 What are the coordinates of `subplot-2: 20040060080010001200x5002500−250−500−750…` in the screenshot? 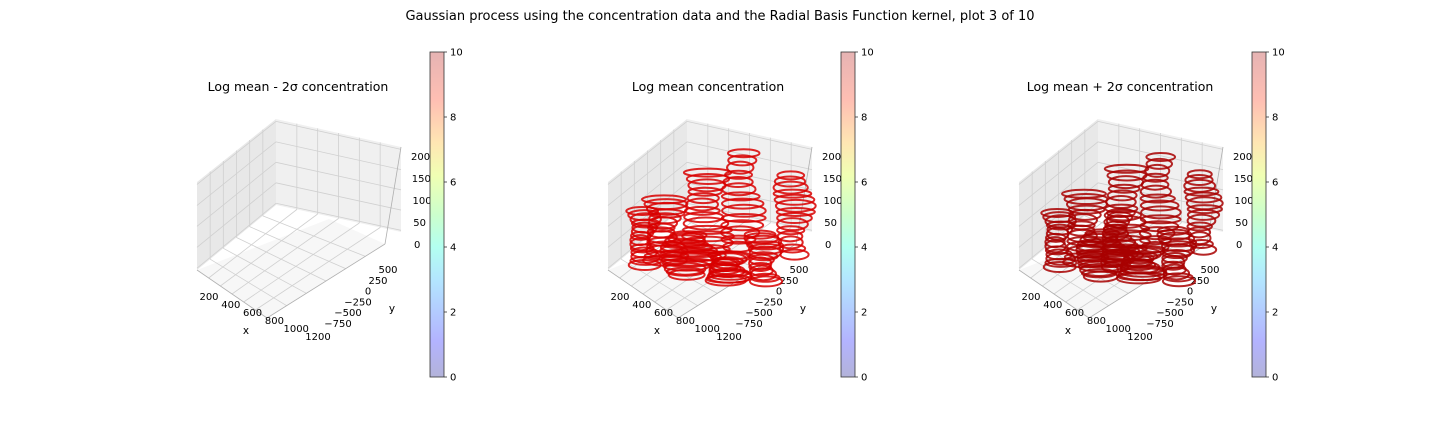 It's located at (740, 216).